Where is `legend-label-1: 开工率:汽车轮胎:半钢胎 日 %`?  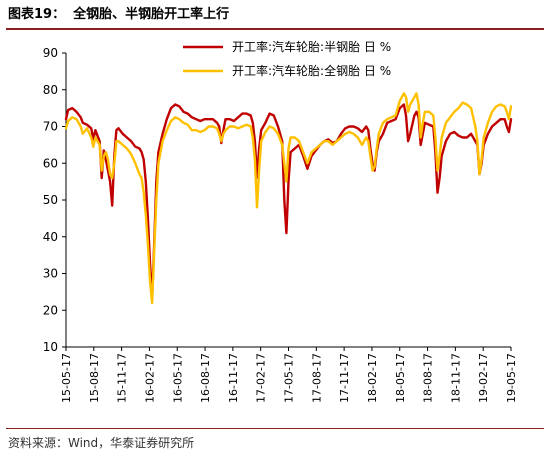
legend-label-1: 开工率:汽车轮胎:半钢胎 日 % is located at coordinates (311, 46).